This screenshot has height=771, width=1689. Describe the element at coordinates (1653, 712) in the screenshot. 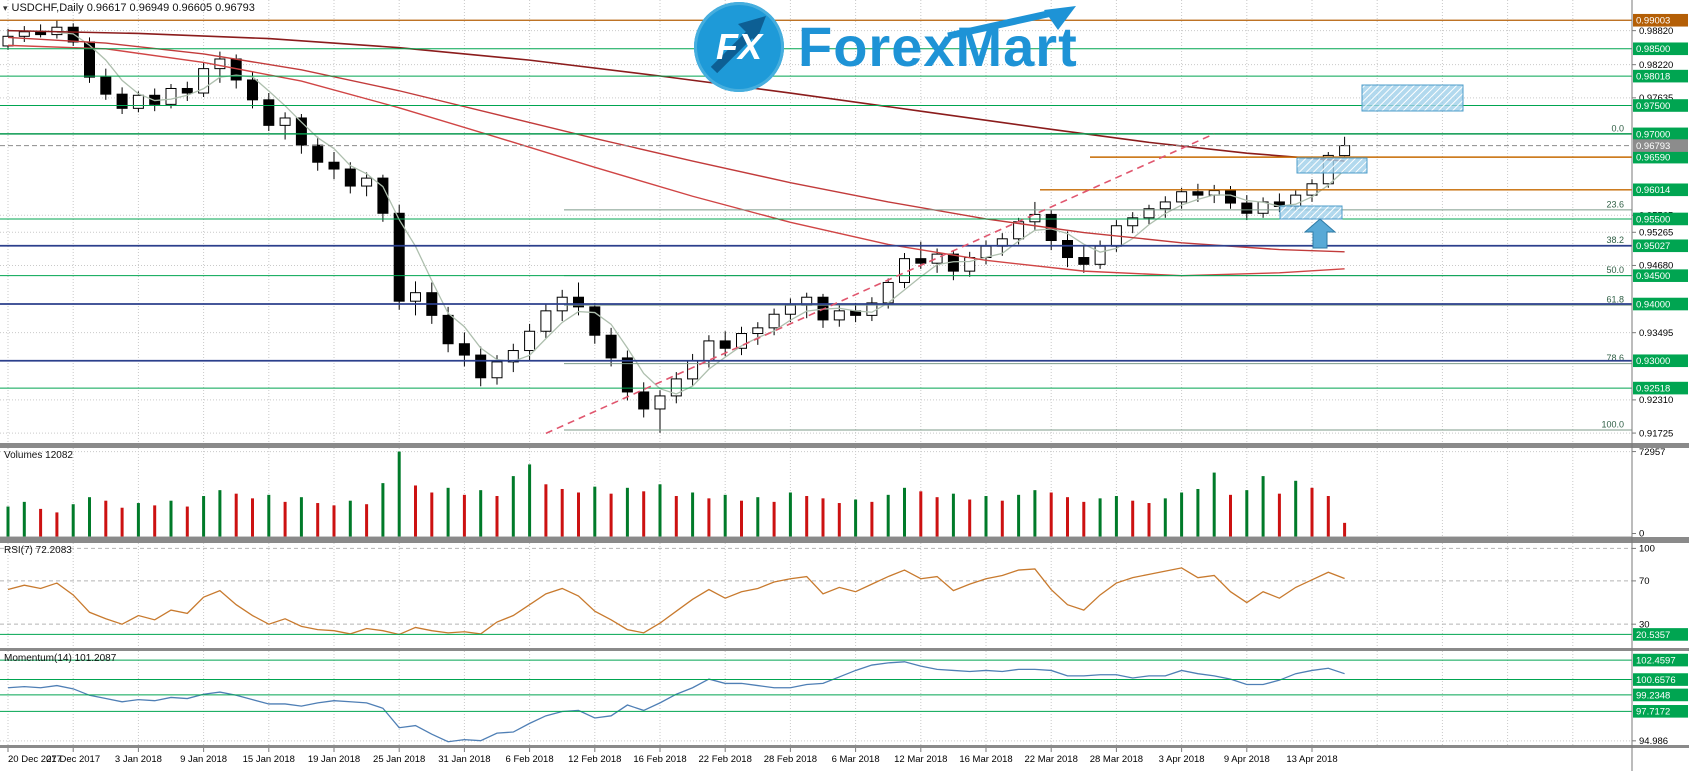

I see `svg-text: 97.7172` at that location.